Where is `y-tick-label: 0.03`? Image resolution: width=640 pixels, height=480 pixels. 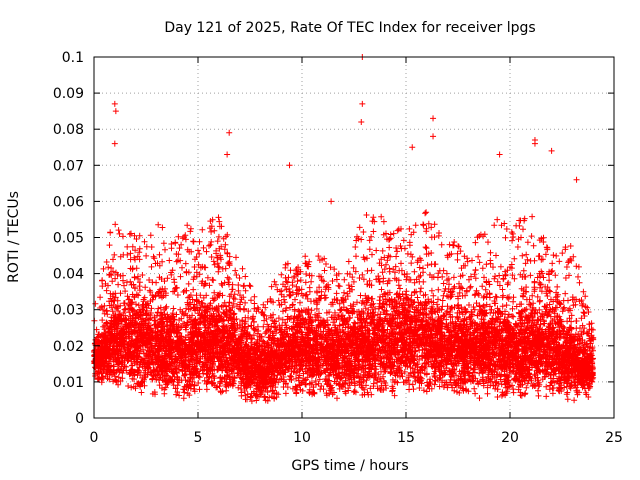
y-tick-label: 0.03 is located at coordinates (68, 311).